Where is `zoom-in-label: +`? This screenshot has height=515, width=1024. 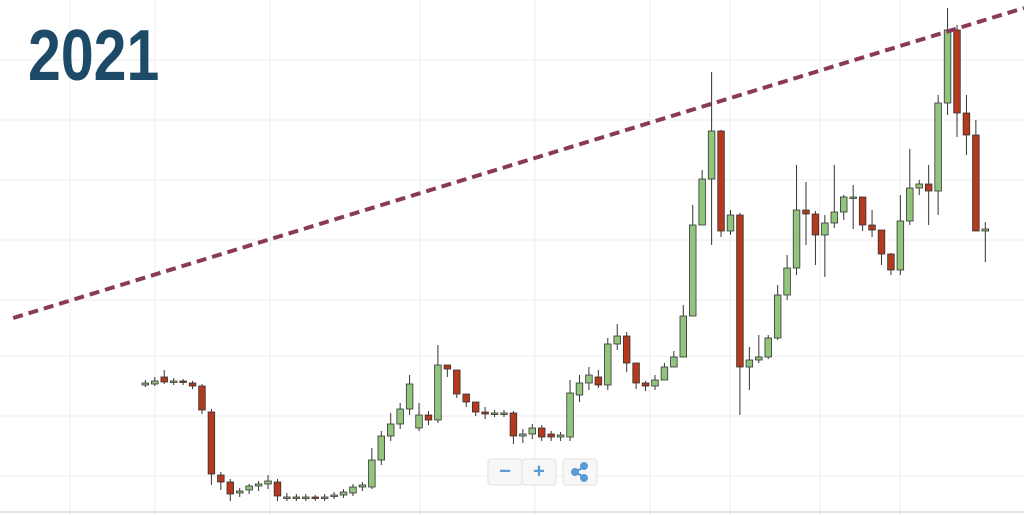 zoom-in-label: + is located at coordinates (539, 471).